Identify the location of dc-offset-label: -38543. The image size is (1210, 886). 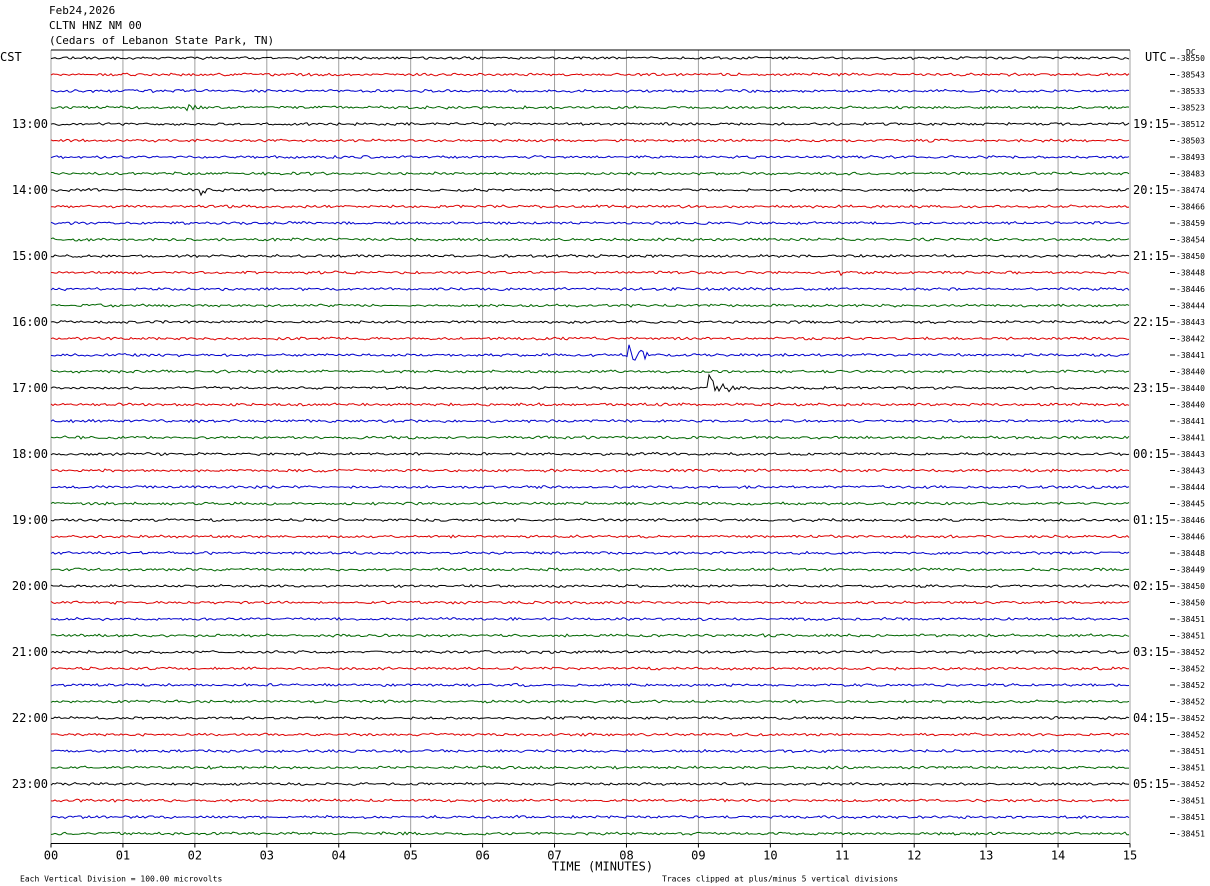
(1190, 75).